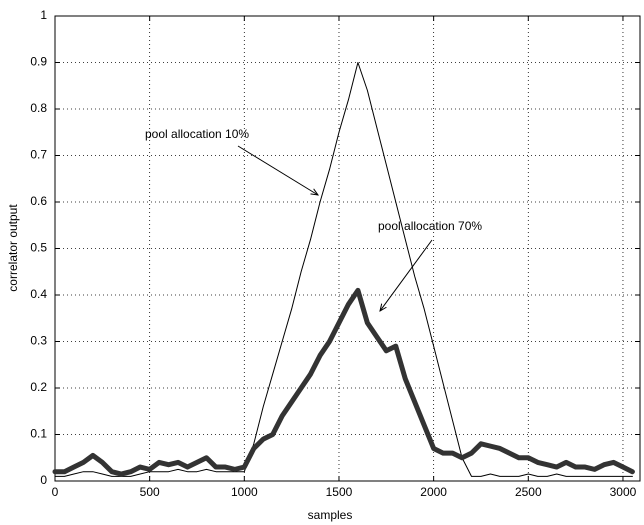 Image resolution: width=644 pixels, height=525 pixels. I want to click on y-tick-label: 0, so click(43, 480).